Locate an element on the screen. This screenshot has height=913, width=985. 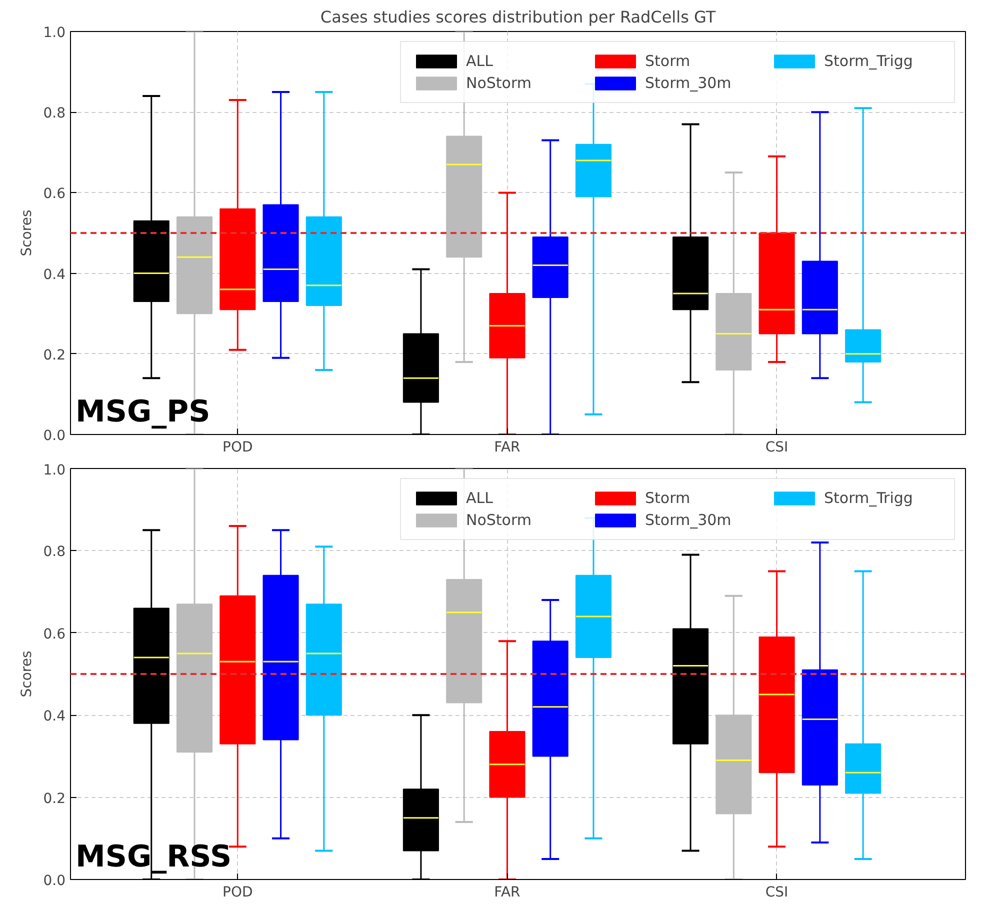
chart-title: Cases studies scores distribution per RadCells GT is located at coordinates (518, 17).